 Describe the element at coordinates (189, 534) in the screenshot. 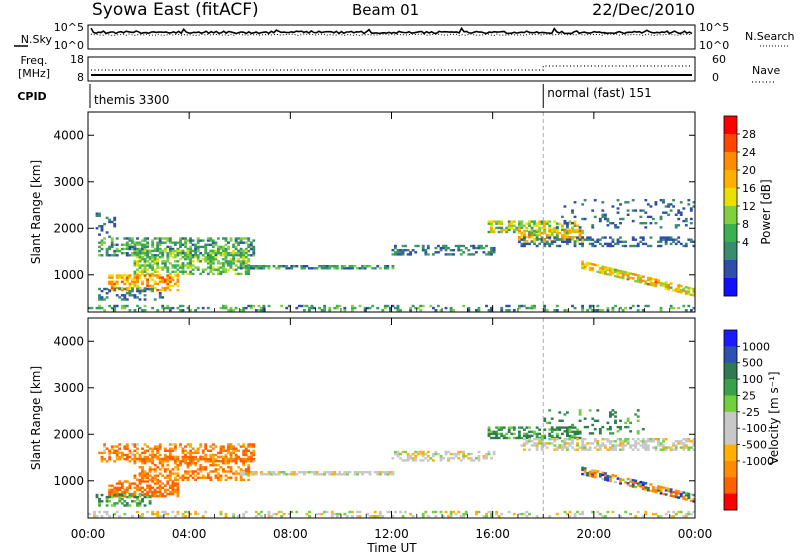

I see `x-tick-label: 04:00` at that location.